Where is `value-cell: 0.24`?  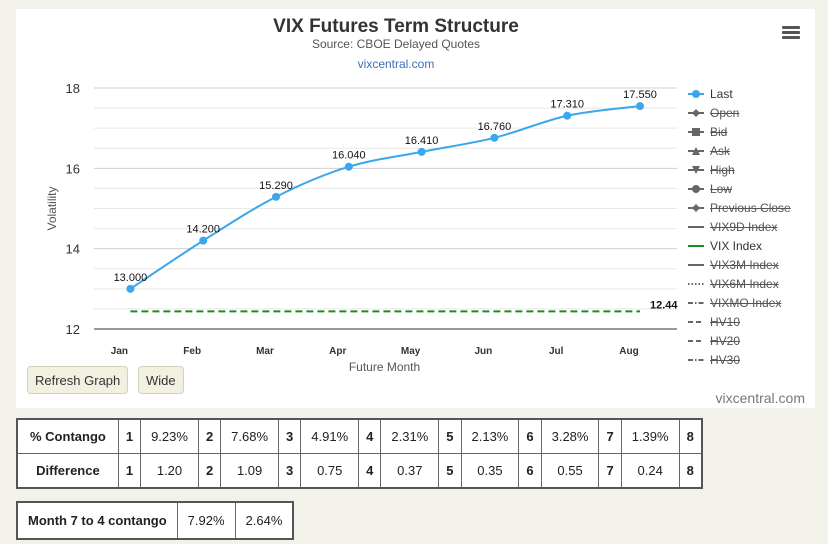
value-cell: 0.24 is located at coordinates (650, 471).